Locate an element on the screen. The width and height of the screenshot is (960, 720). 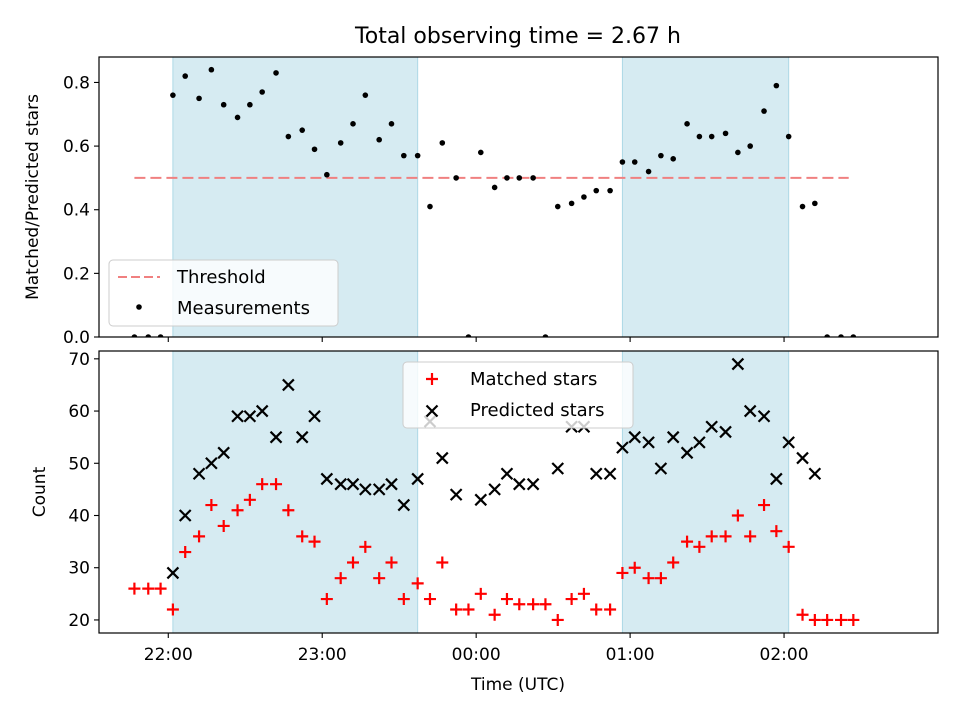
y-axis-label: Count is located at coordinates (40, 491).